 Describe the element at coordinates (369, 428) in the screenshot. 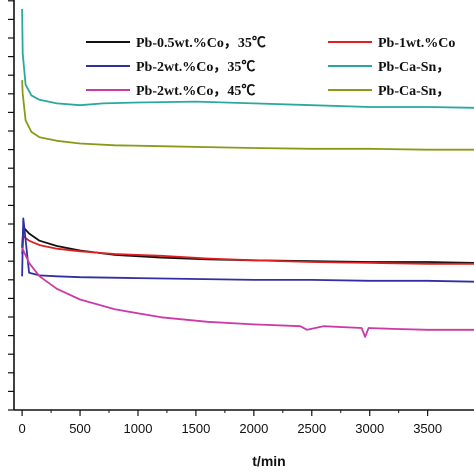

I see `x-tick-label: 3000` at that location.